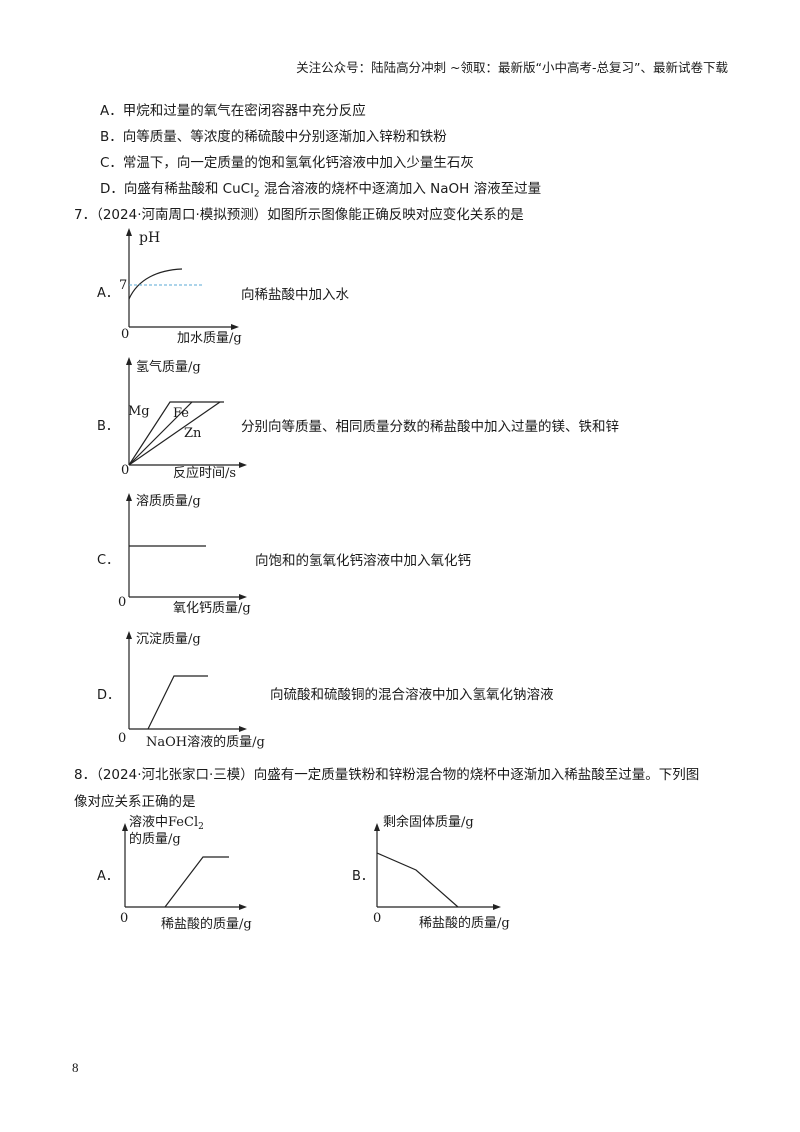 This screenshot has width=800, height=1132. What do you see at coordinates (122, 602) in the screenshot?
I see `q7c-origin: 0` at bounding box center [122, 602].